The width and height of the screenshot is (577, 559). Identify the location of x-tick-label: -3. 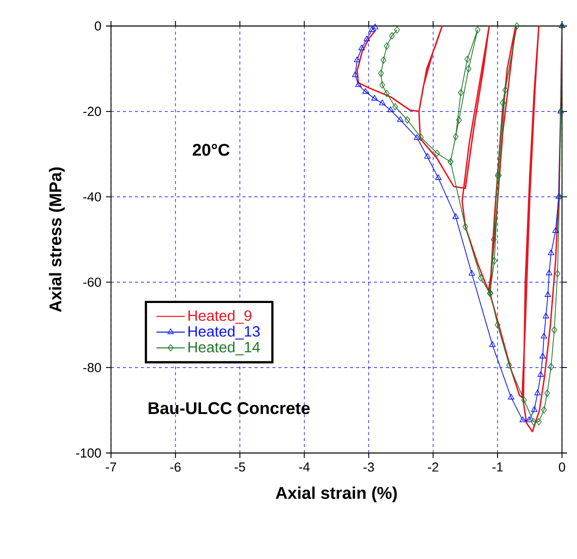
(369, 467).